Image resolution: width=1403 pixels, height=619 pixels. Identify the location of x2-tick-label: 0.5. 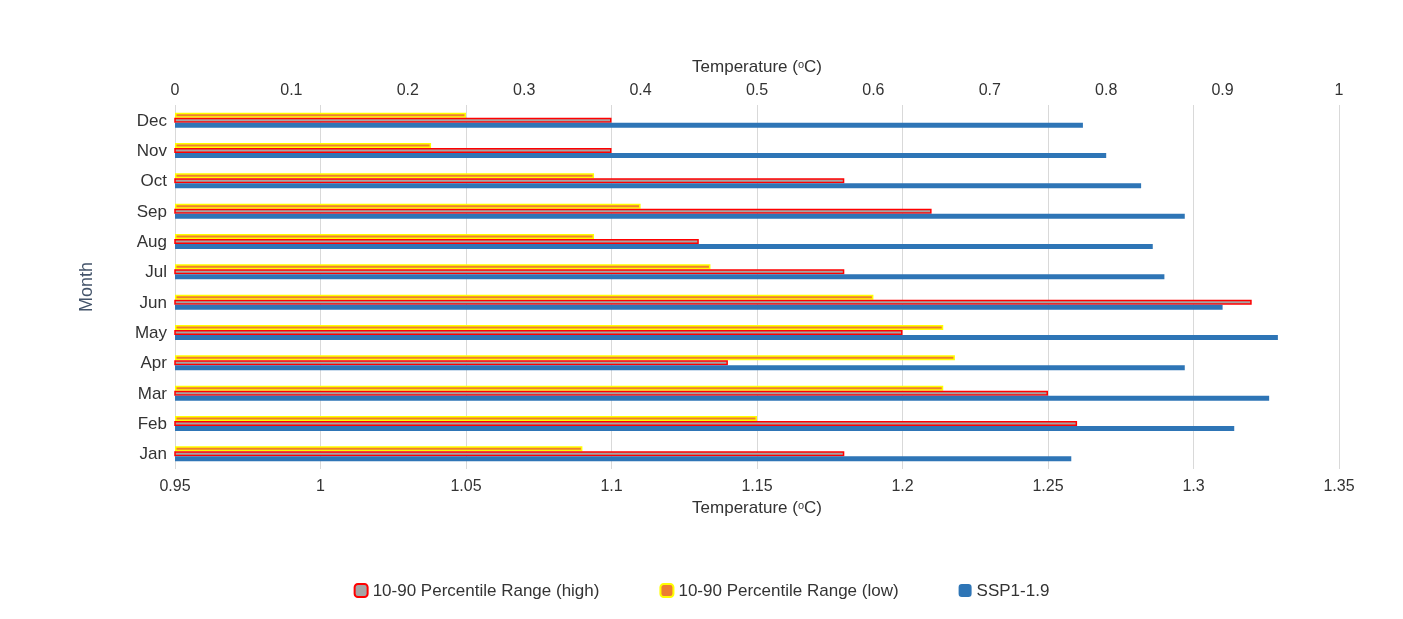
(757, 89).